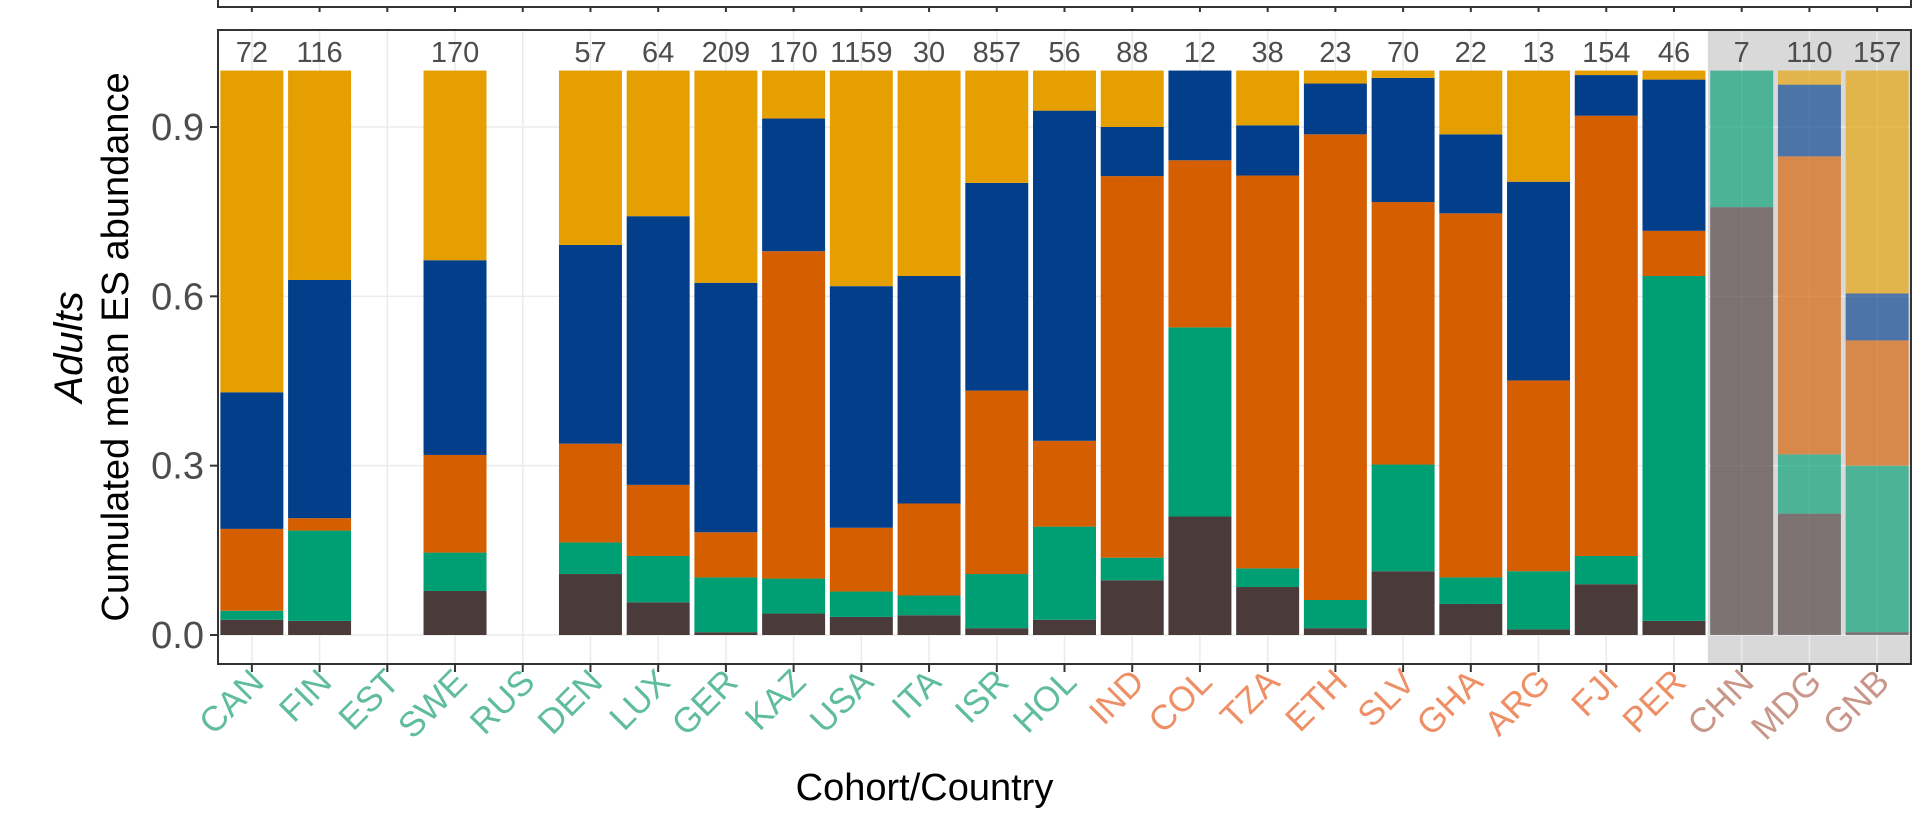  Describe the element at coordinates (1742, 53) in the screenshot. I see `count-label: 7` at that location.